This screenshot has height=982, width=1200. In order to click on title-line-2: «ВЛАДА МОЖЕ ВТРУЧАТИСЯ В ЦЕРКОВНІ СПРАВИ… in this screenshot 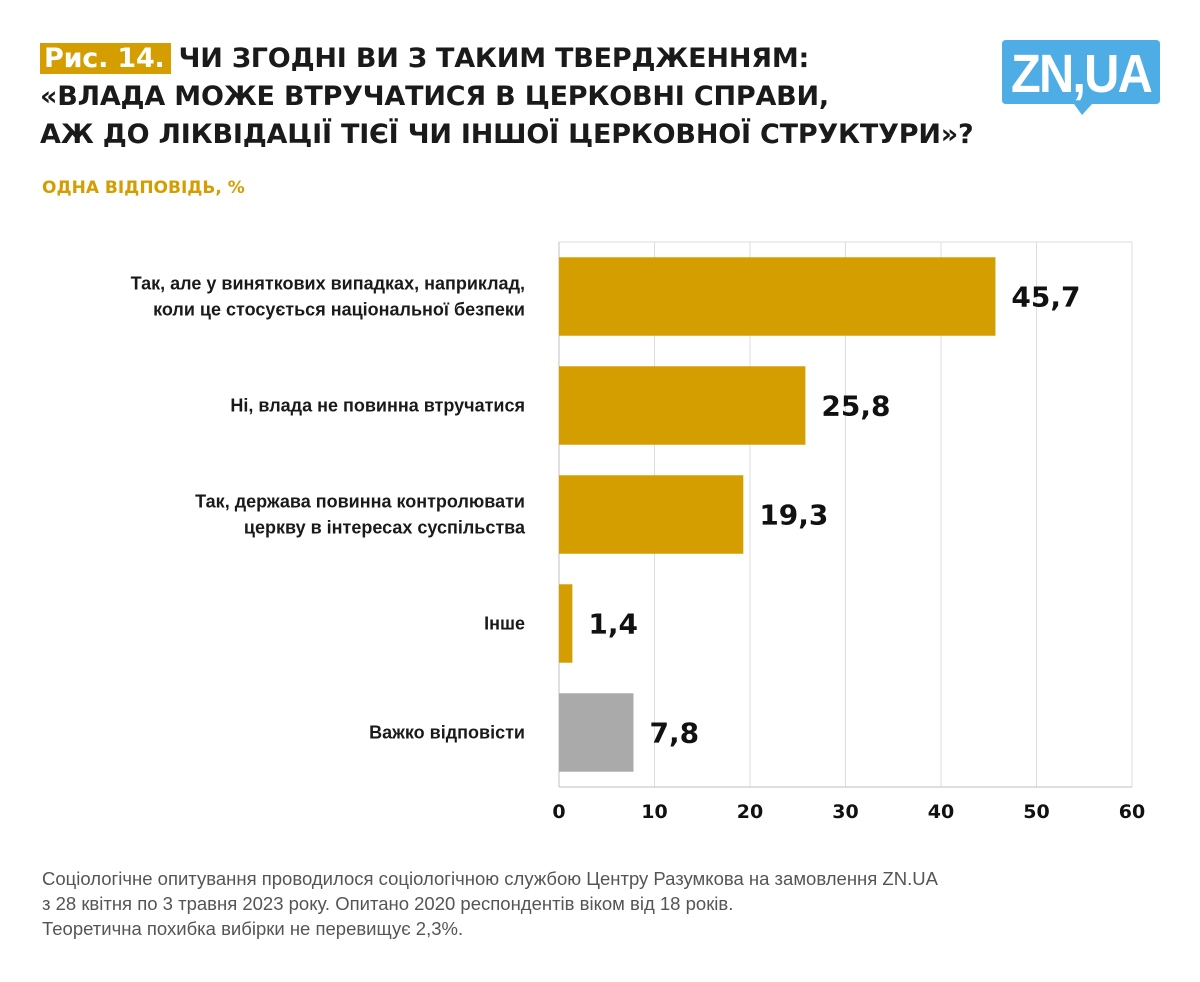, I will do `click(434, 96)`.